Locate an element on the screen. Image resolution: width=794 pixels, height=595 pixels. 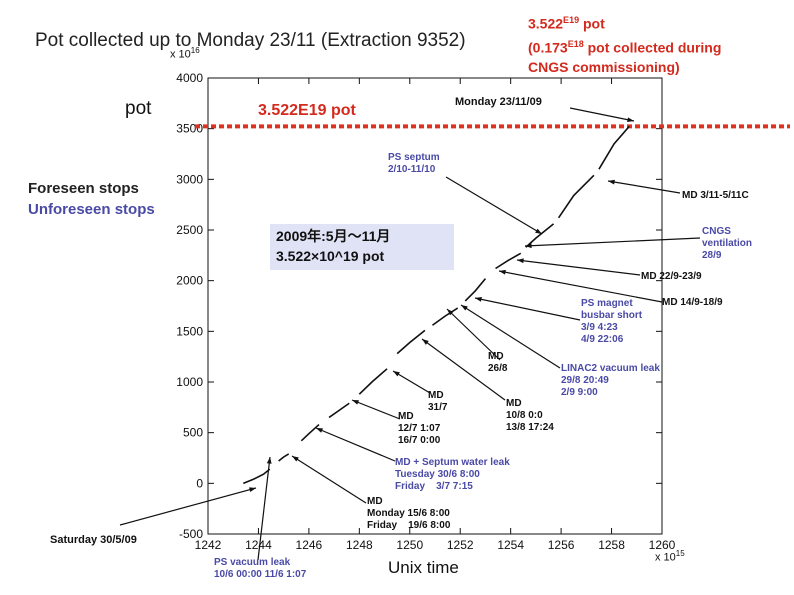
x-axis-exponent: x 1015 is located at coordinates (670, 556).